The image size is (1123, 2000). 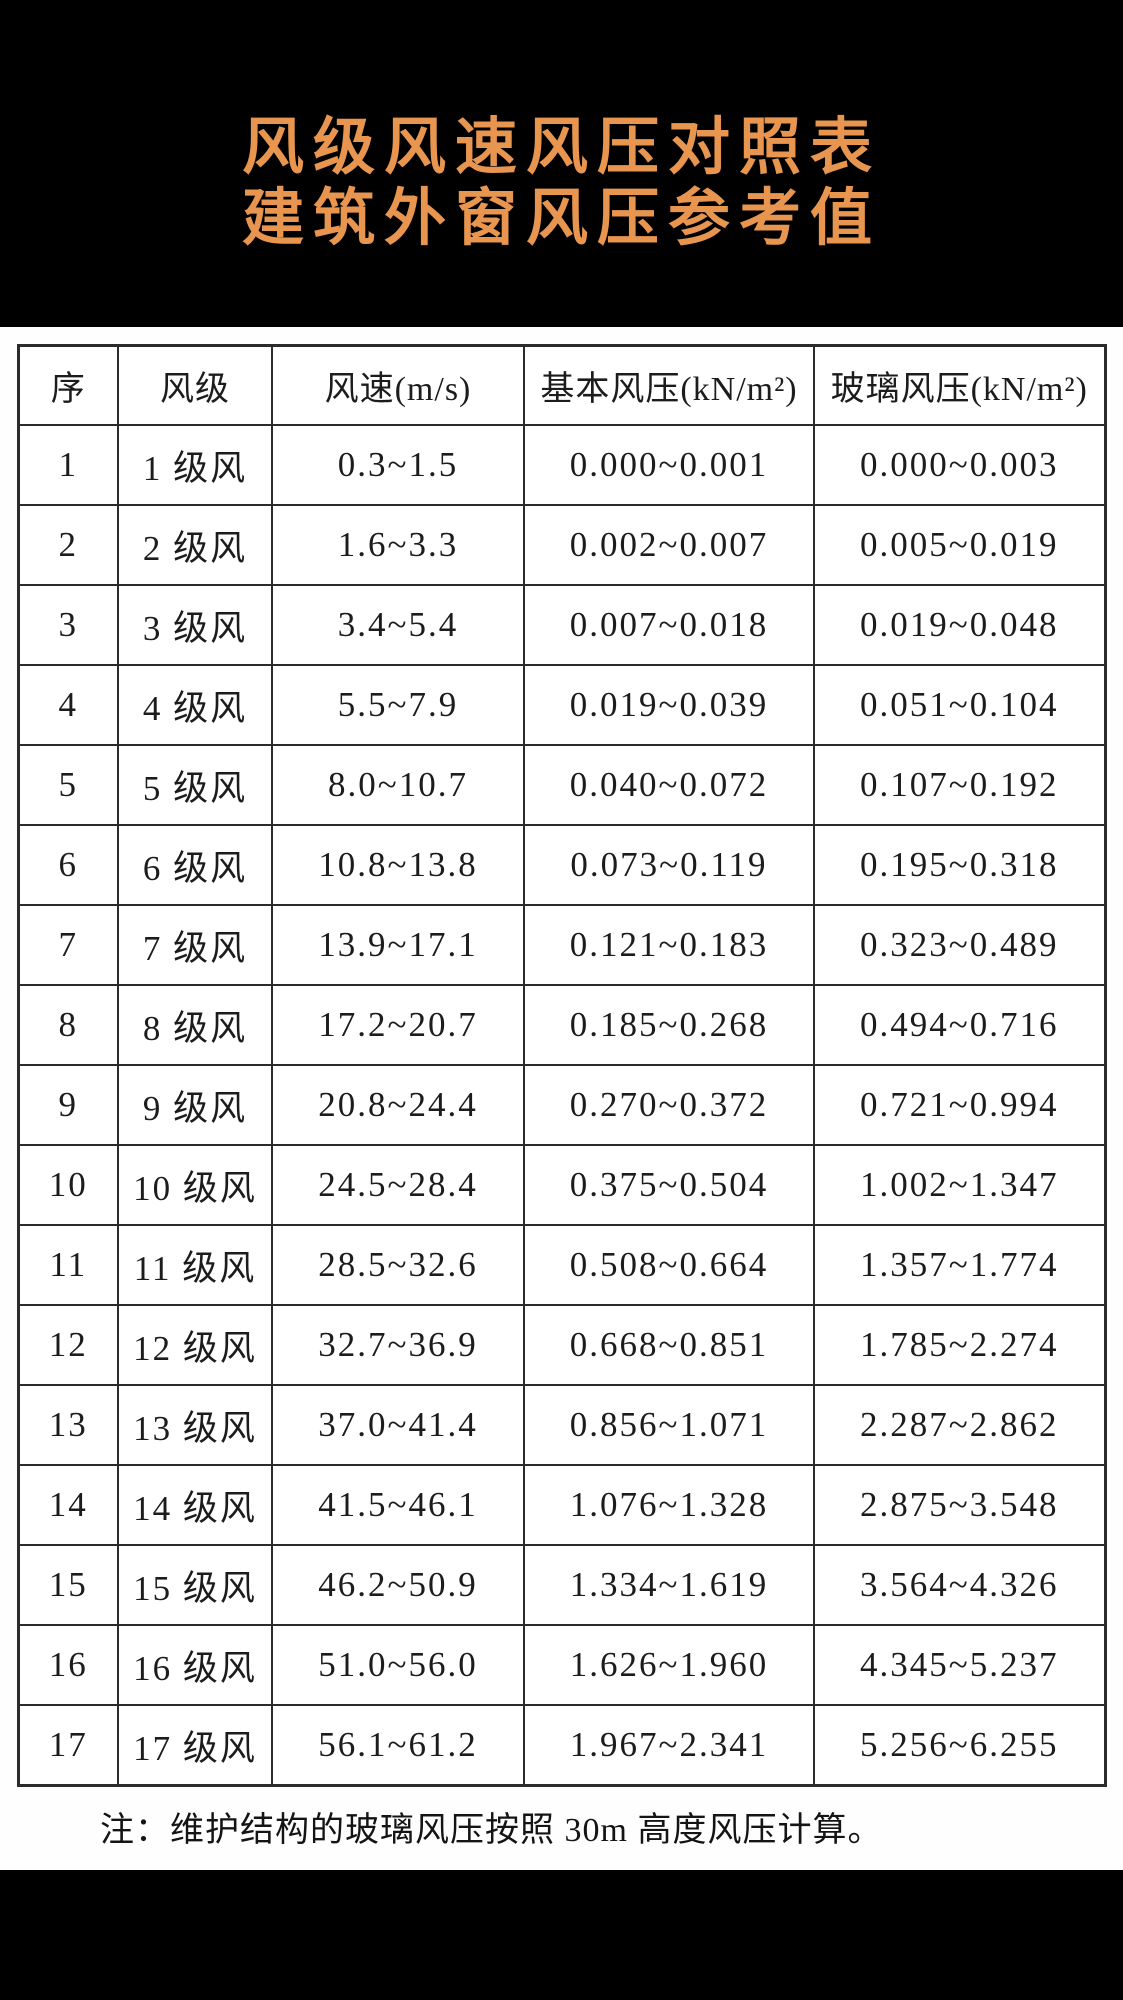 What do you see at coordinates (959, 865) in the screenshot?
I see `glass-pressure-cell: 0.195~0.318` at bounding box center [959, 865].